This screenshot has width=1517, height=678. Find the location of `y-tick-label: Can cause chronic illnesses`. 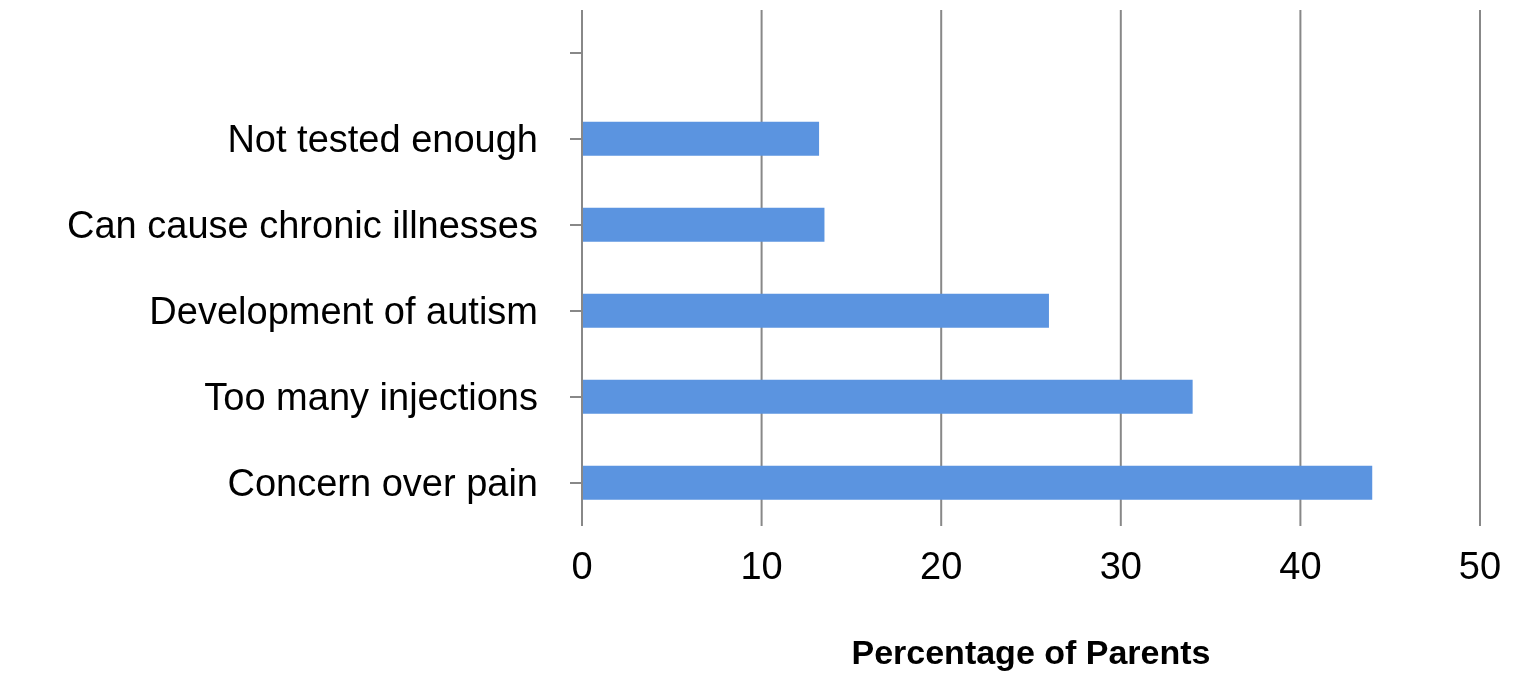

y-tick-label: Can cause chronic illnesses is located at coordinates (302, 225).